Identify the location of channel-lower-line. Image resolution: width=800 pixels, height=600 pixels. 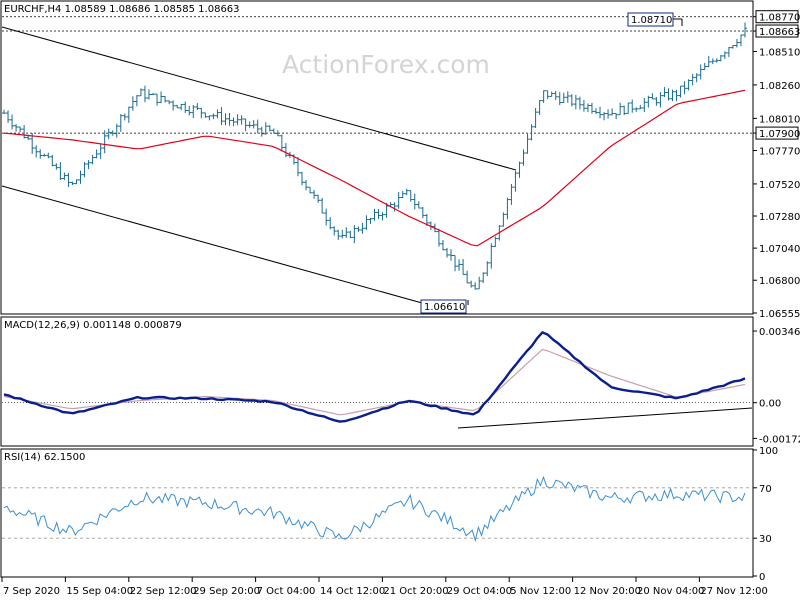
(212, 244).